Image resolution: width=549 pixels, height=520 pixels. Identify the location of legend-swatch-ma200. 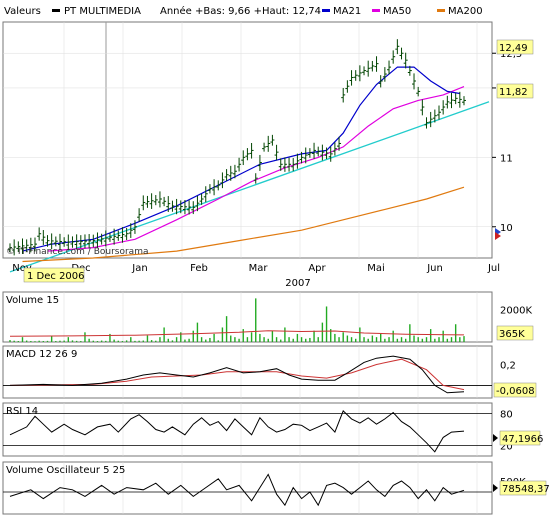
(441, 10).